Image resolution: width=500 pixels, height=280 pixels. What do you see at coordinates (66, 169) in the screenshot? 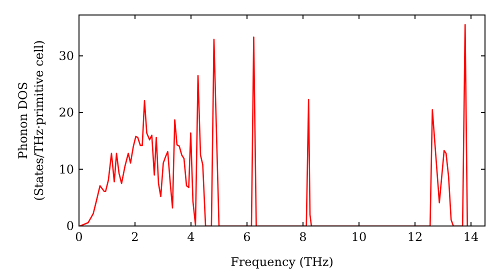
I see `y-tick-label: 10` at bounding box center [66, 169].